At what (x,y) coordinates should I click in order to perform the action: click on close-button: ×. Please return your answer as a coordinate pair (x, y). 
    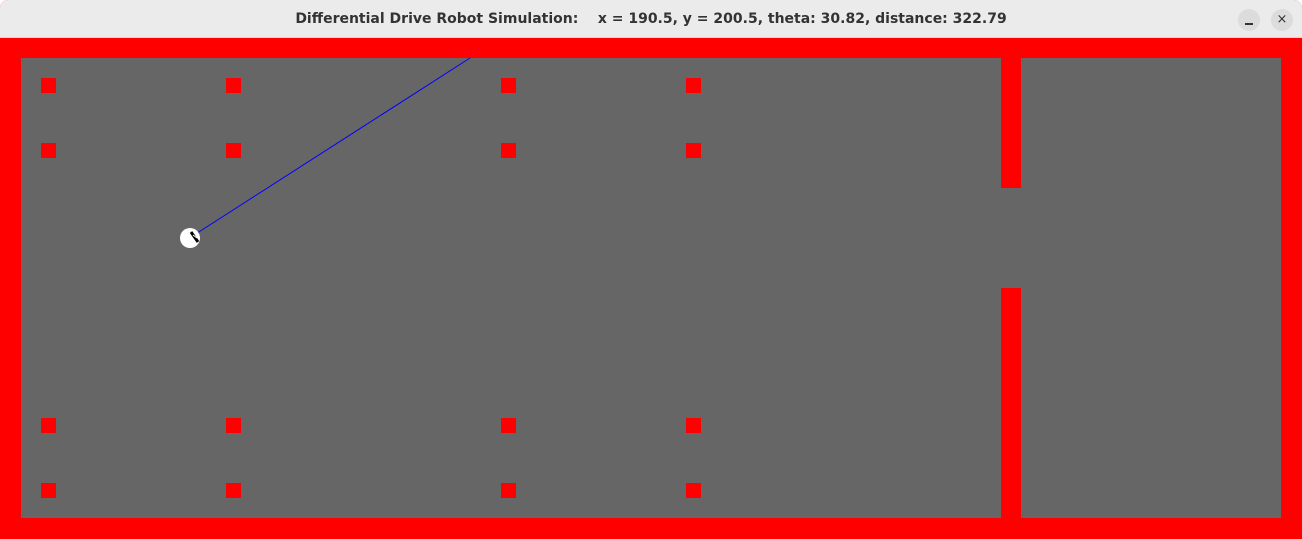
    Looking at the image, I should click on (1282, 20).